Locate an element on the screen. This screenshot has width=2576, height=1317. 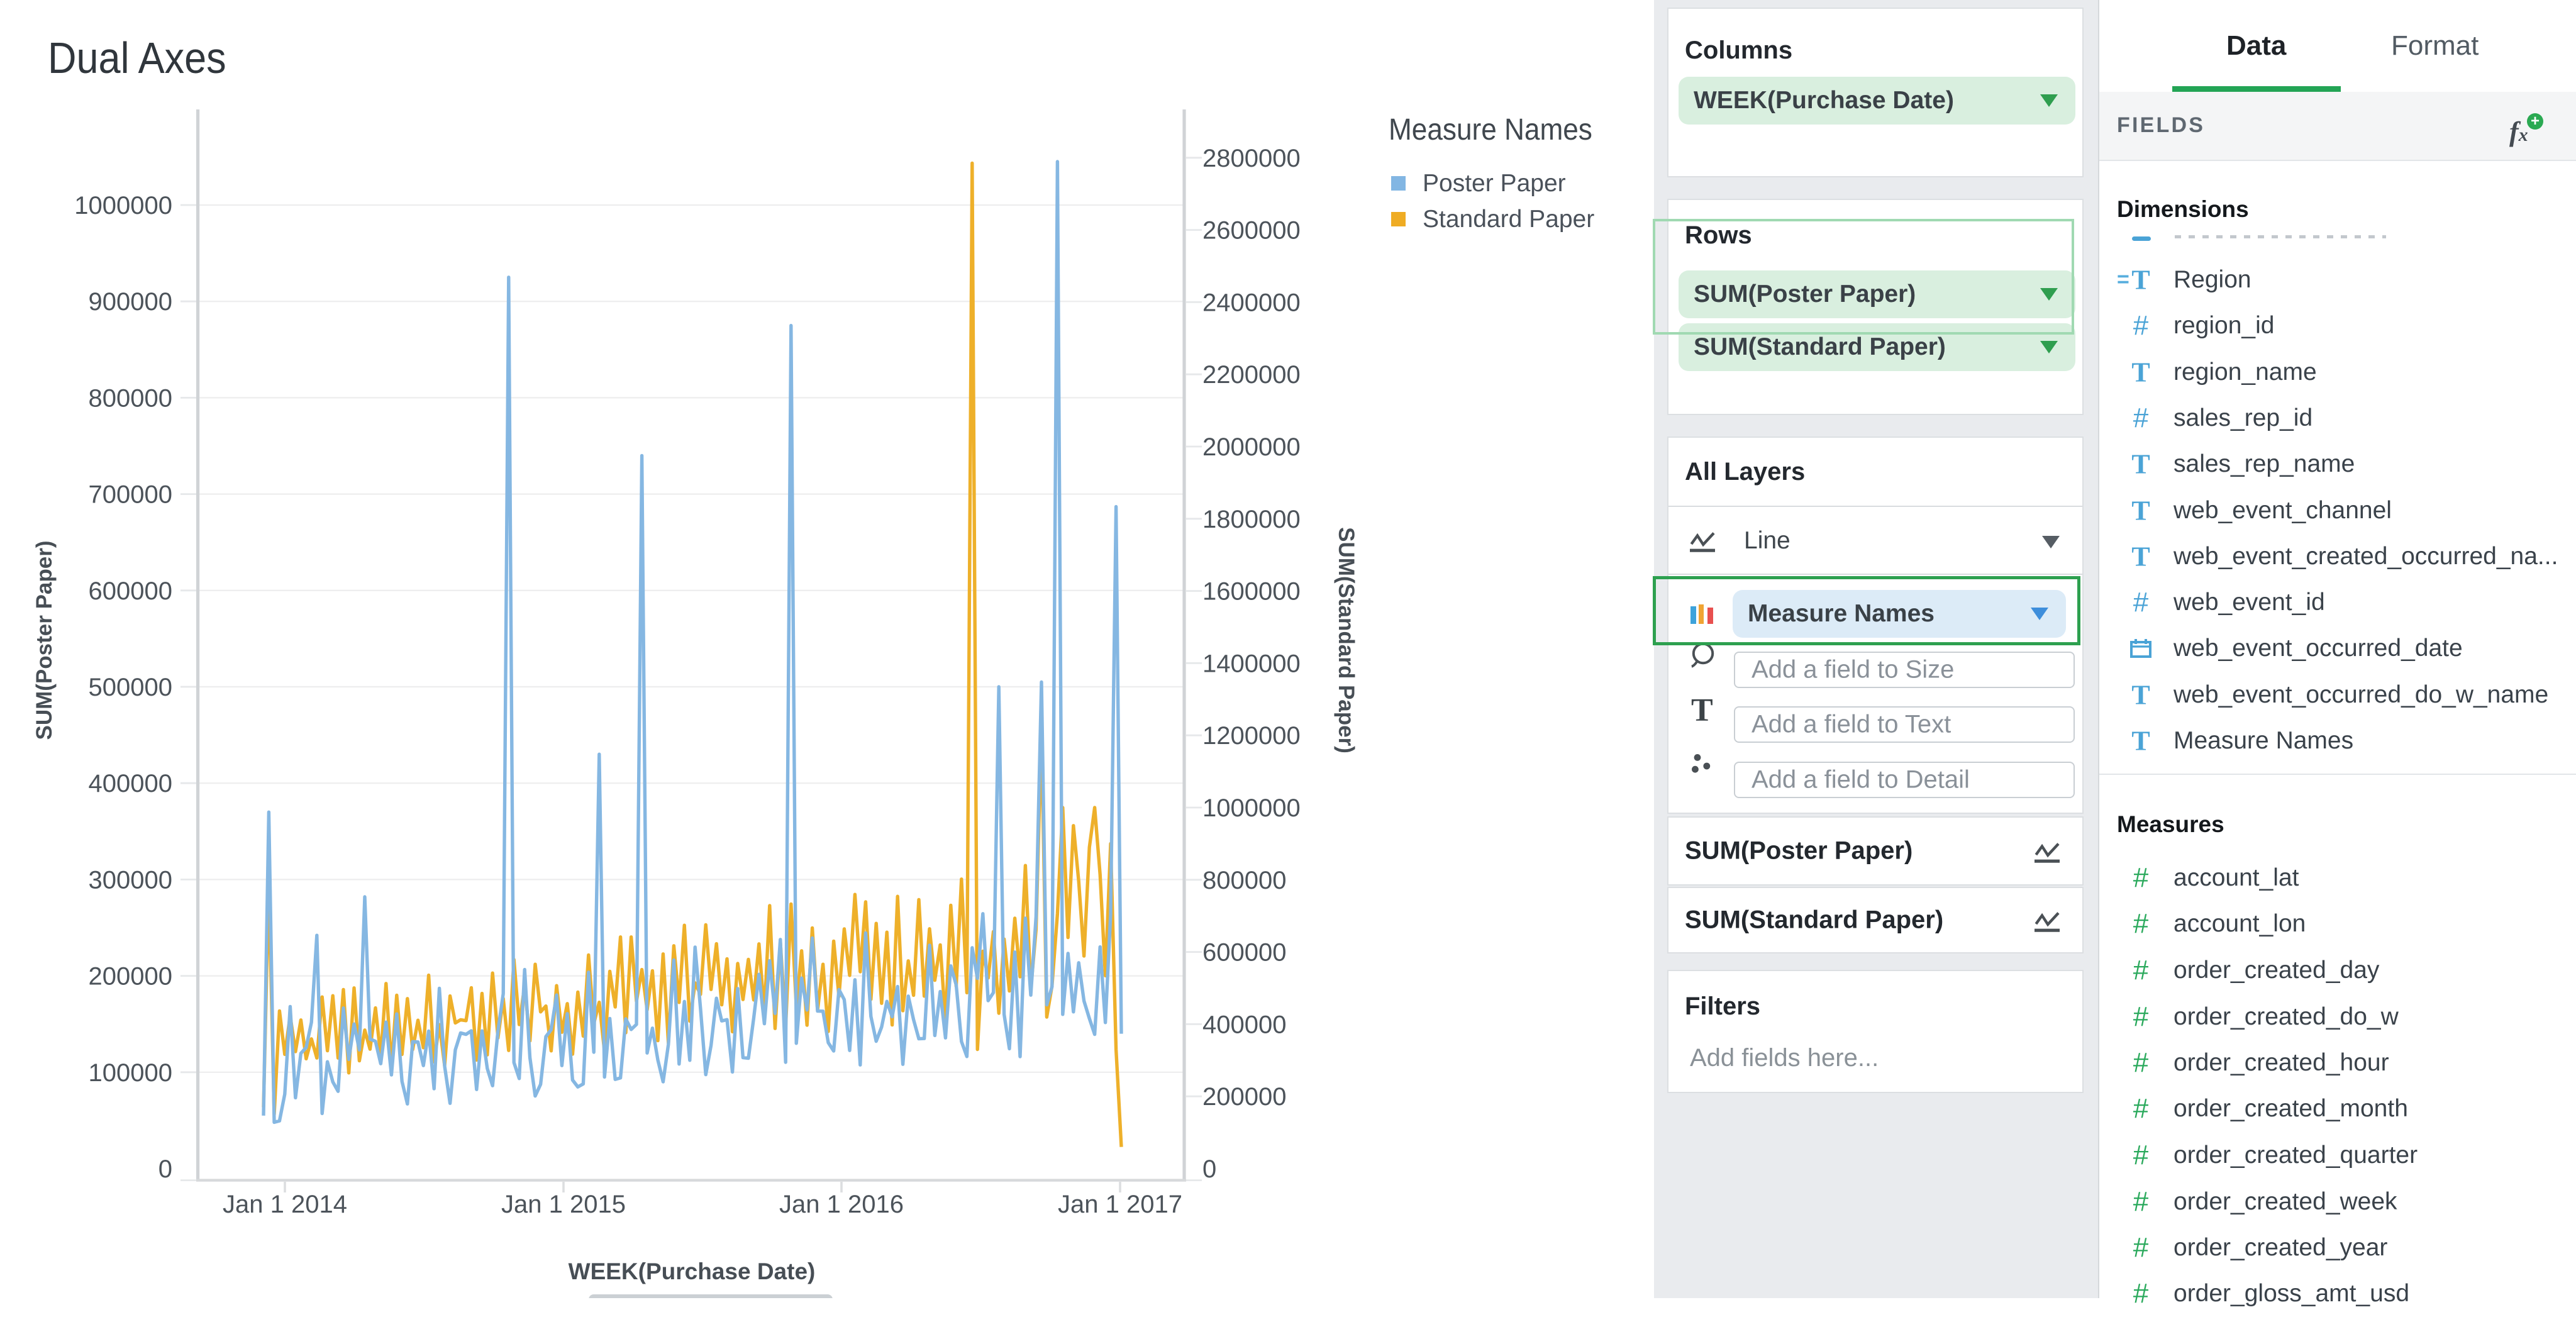
svg-text: 1400000 is located at coordinates (1251, 663).